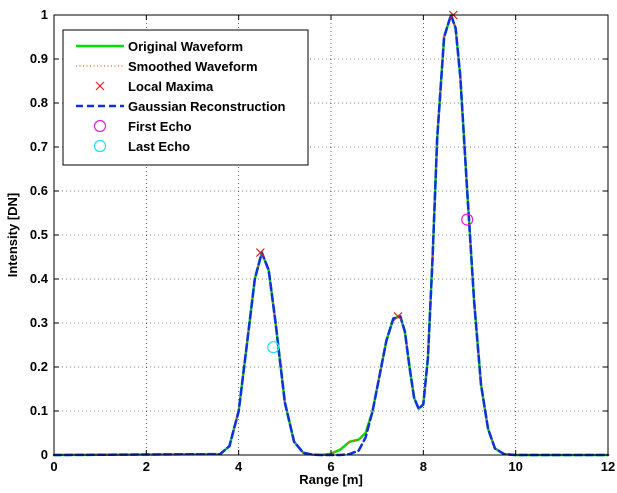  Describe the element at coordinates (39, 410) in the screenshot. I see `y-tick-label: 0.1` at that location.